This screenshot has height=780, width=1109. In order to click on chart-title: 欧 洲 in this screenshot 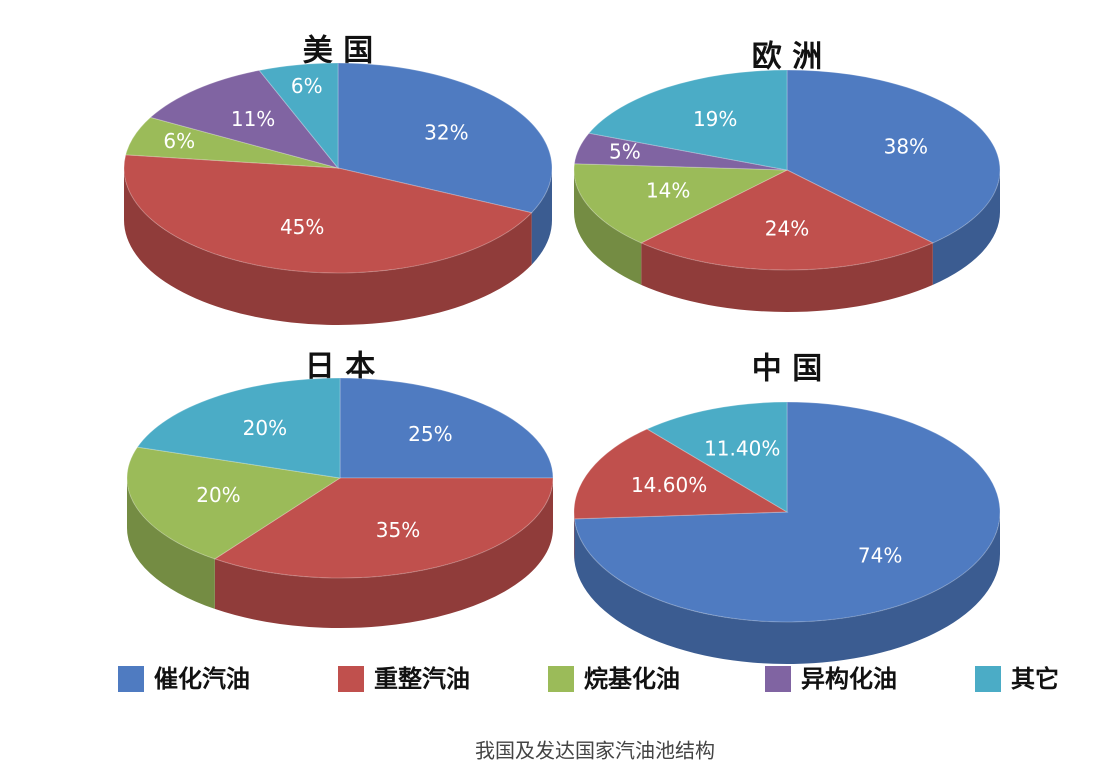, I will do `click(787, 57)`.